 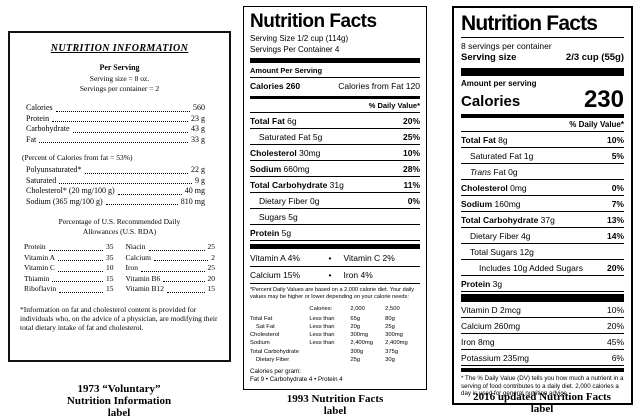 What do you see at coordinates (396, 343) in the screenshot?
I see `table-cell: 2,400mg` at bounding box center [396, 343].